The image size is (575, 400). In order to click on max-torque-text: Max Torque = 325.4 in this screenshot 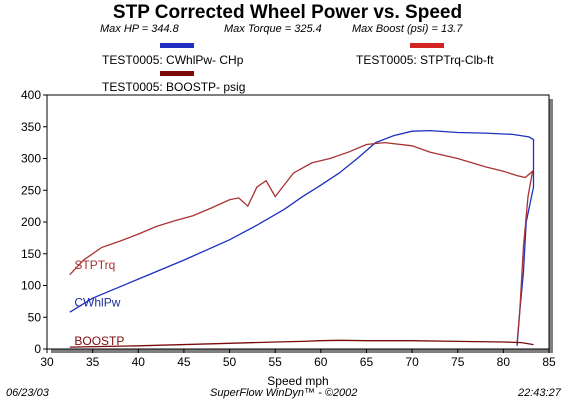, I will do `click(273, 29)`.